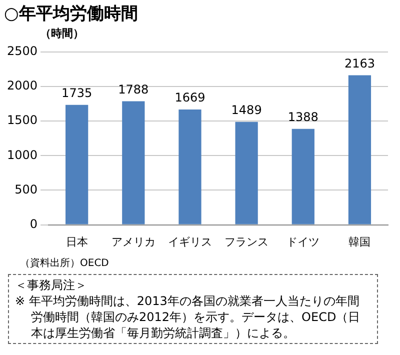 This screenshot has height=355, width=400. What do you see at coordinates (77, 241) in the screenshot?
I see `x-tick-label: 日本` at bounding box center [77, 241].